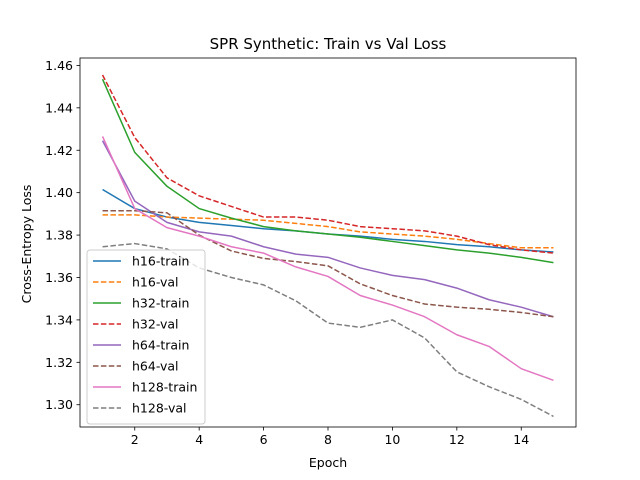 Image resolution: width=640 pixels, height=480 pixels. Describe the element at coordinates (199, 439) in the screenshot. I see `x-tick-label: 4` at that location.